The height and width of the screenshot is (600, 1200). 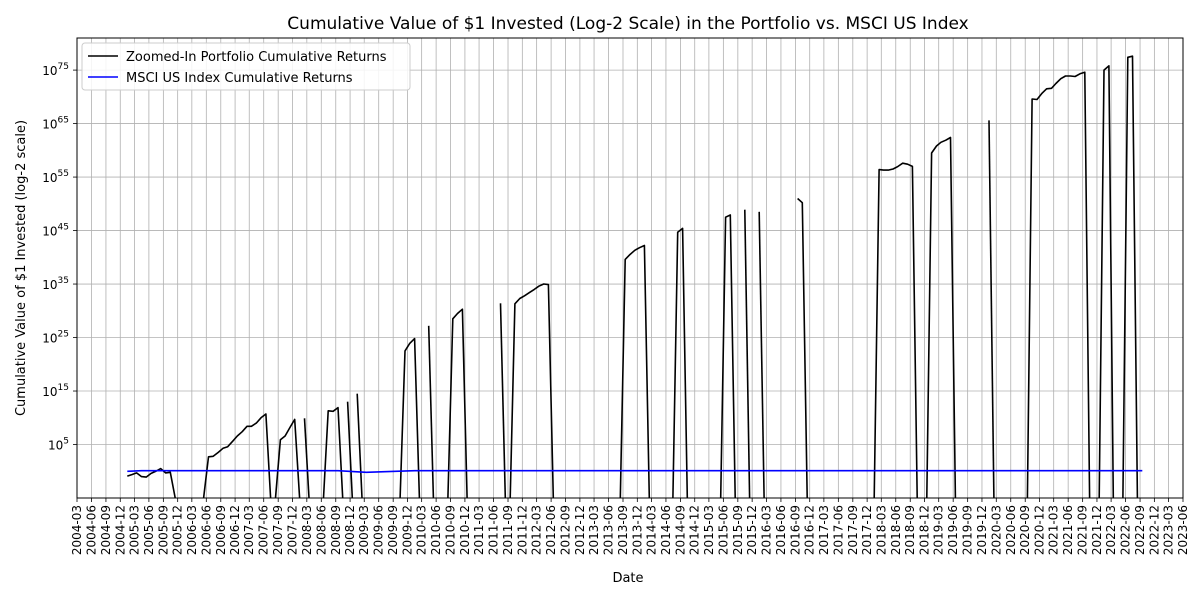 What do you see at coordinates (55, 70) in the screenshot?
I see `y-tick-label: 1075` at bounding box center [55, 70].